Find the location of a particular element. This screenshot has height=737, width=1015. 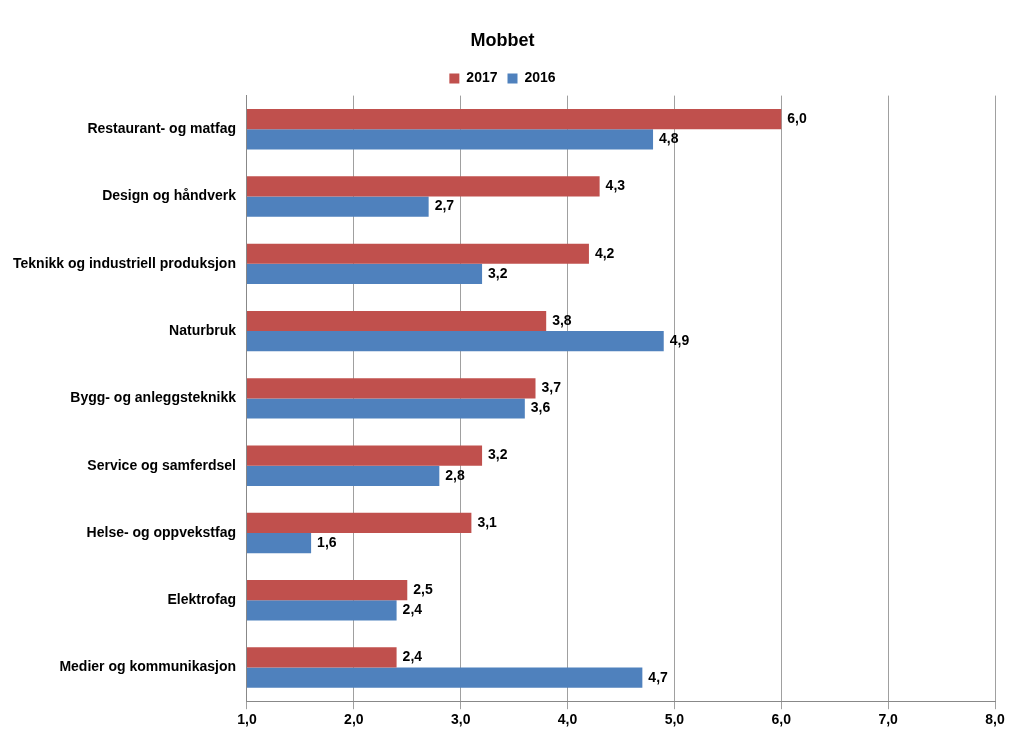

data-label: 3,8 is located at coordinates (562, 319).